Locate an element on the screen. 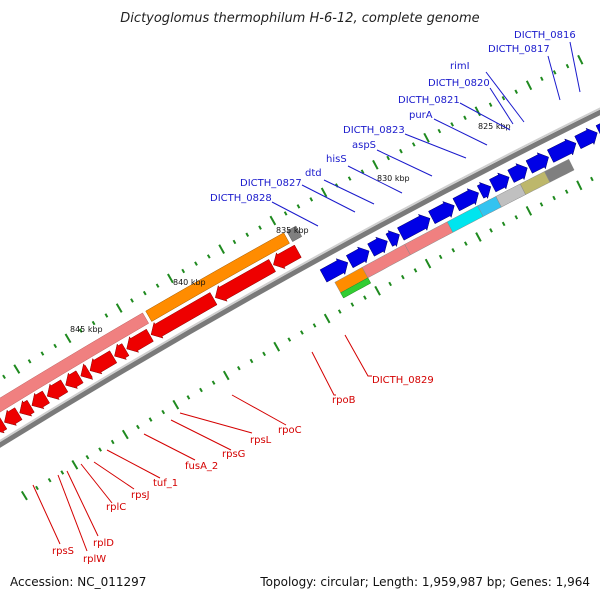 The height and width of the screenshot is (600, 600). gene-label-rpld: rplD is located at coordinates (103, 543).